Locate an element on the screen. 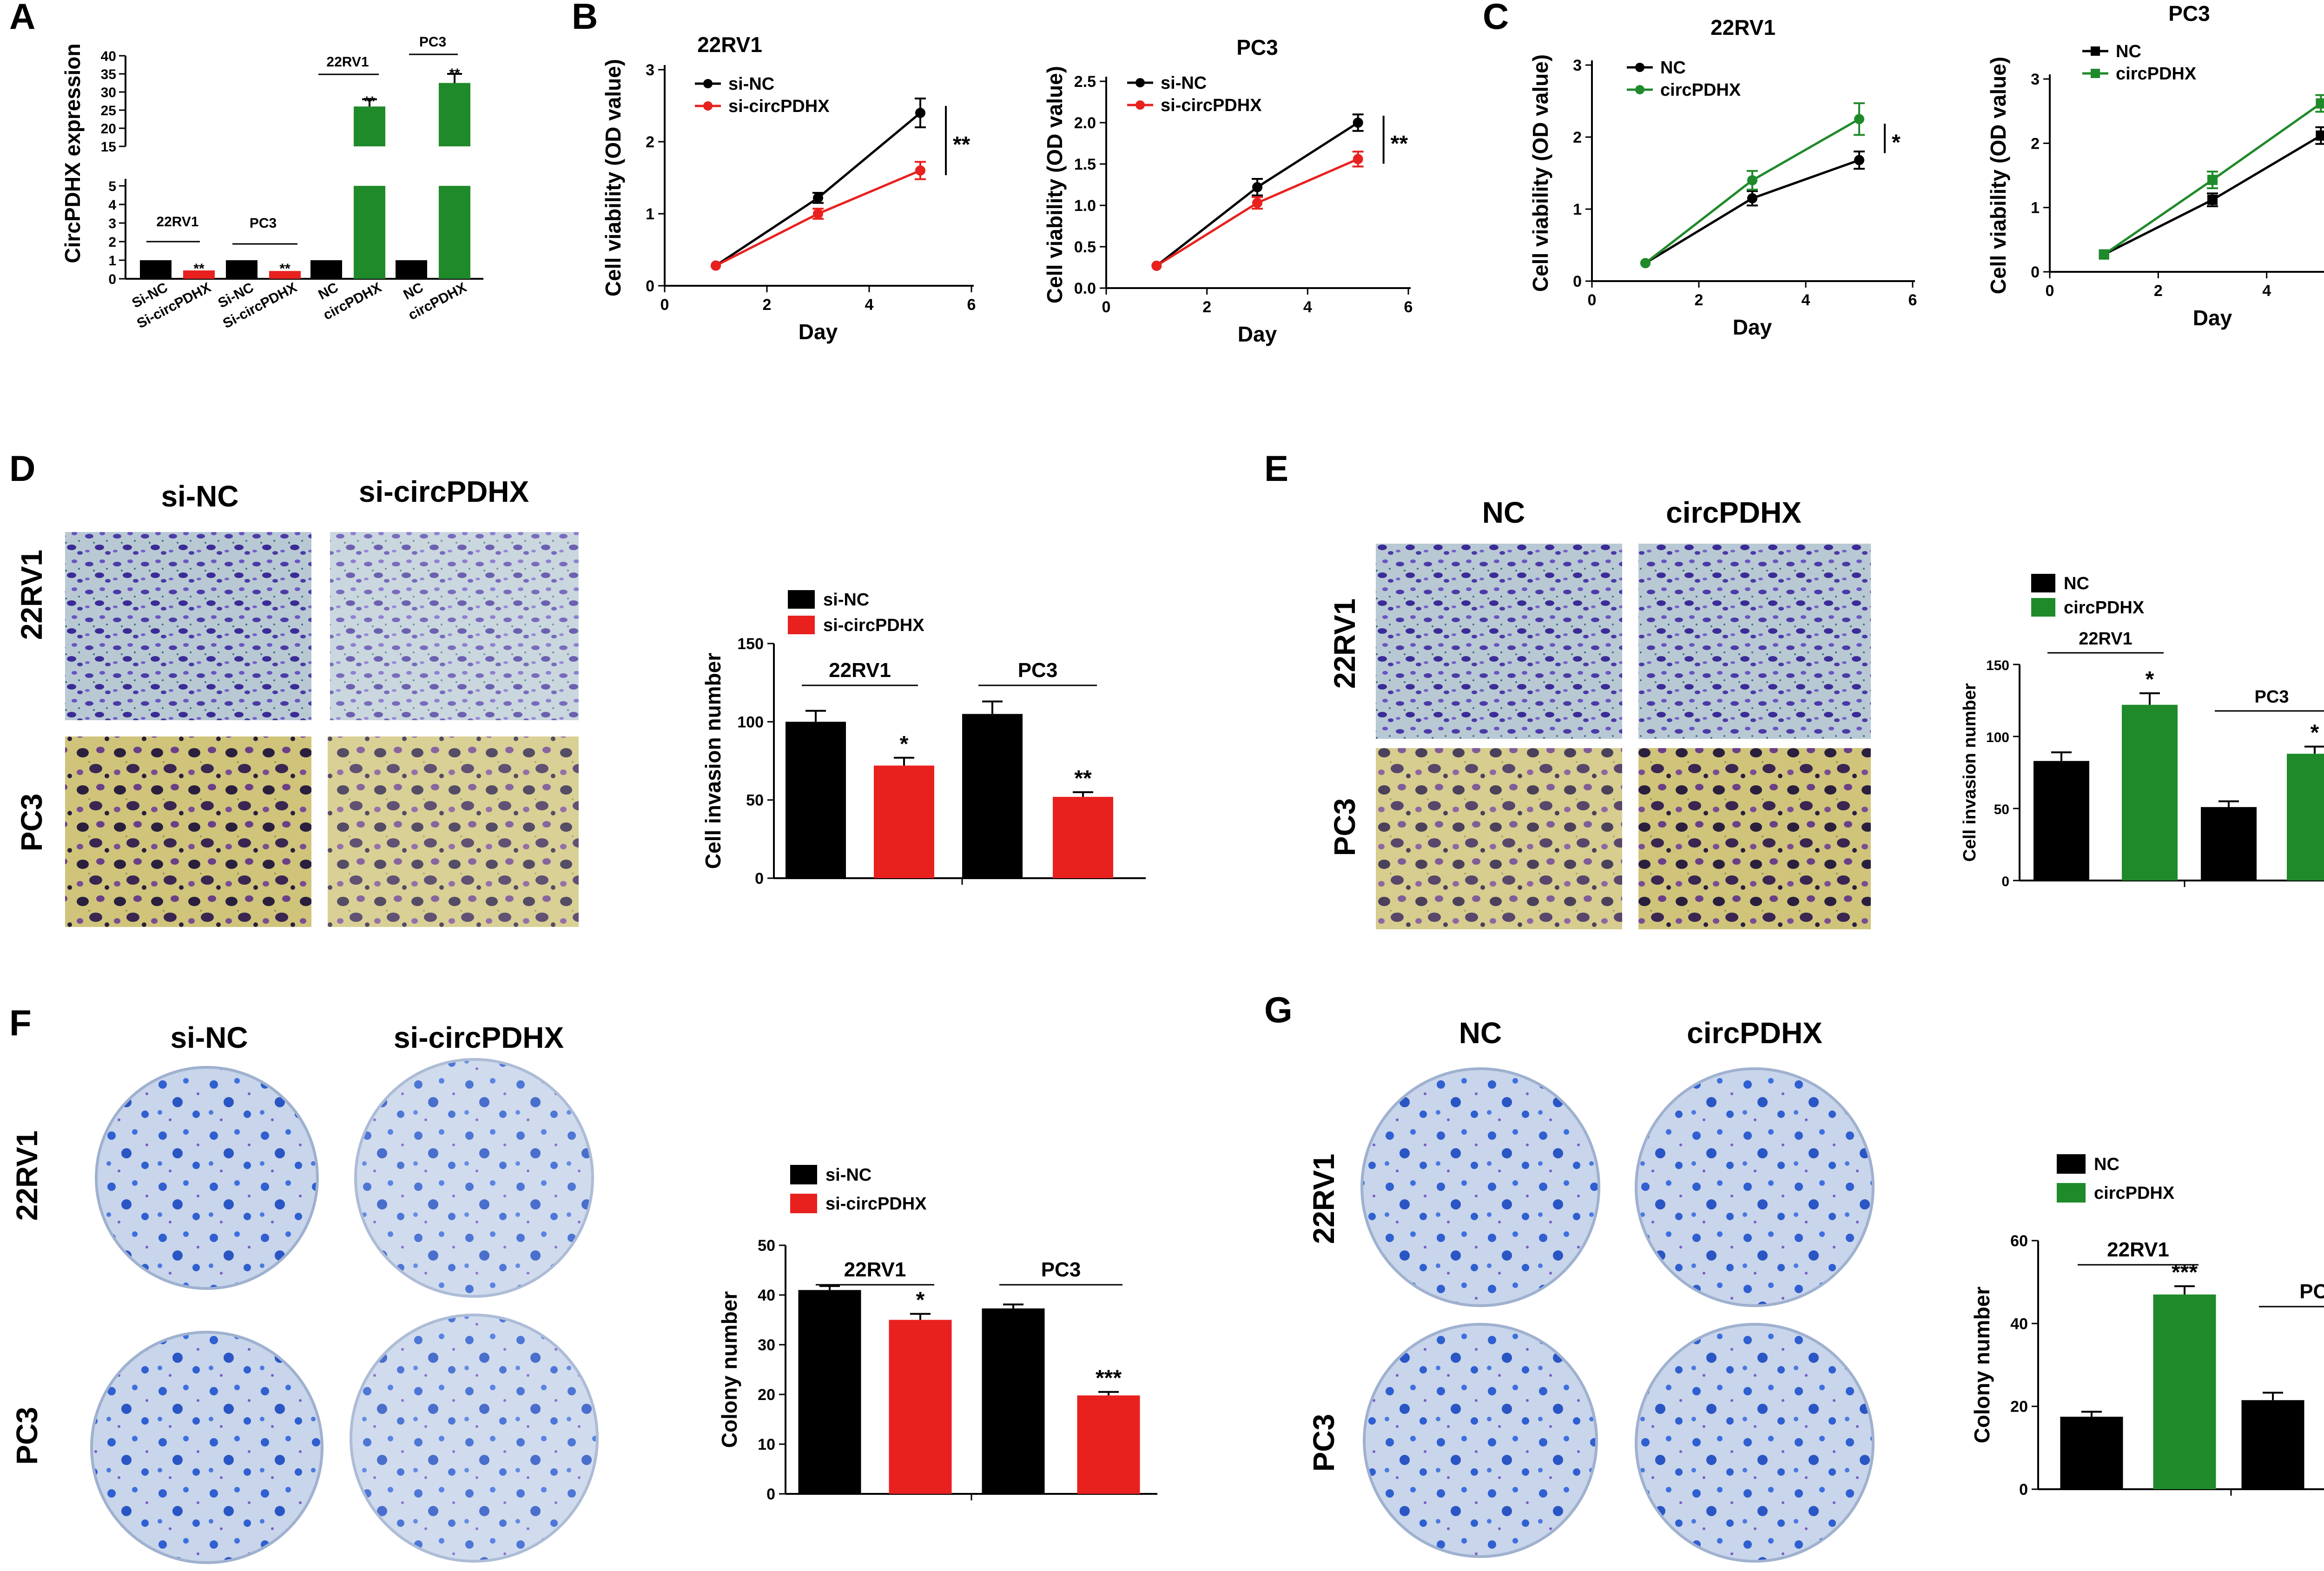  c2-legend-marker is located at coordinates (2095, 51).